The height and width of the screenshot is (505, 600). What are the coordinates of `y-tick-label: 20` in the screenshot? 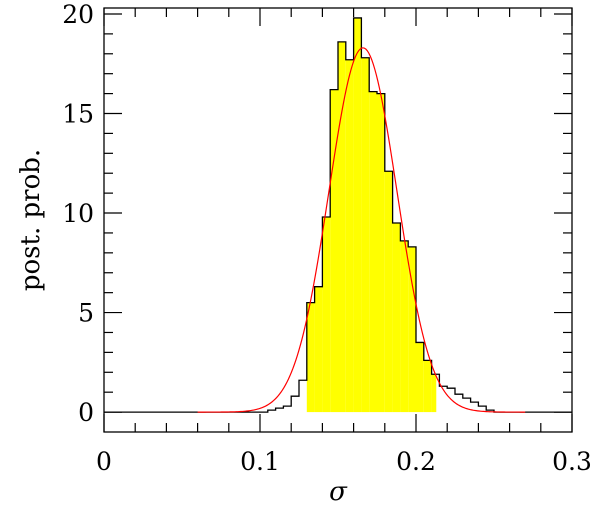 It's located at (78, 14).